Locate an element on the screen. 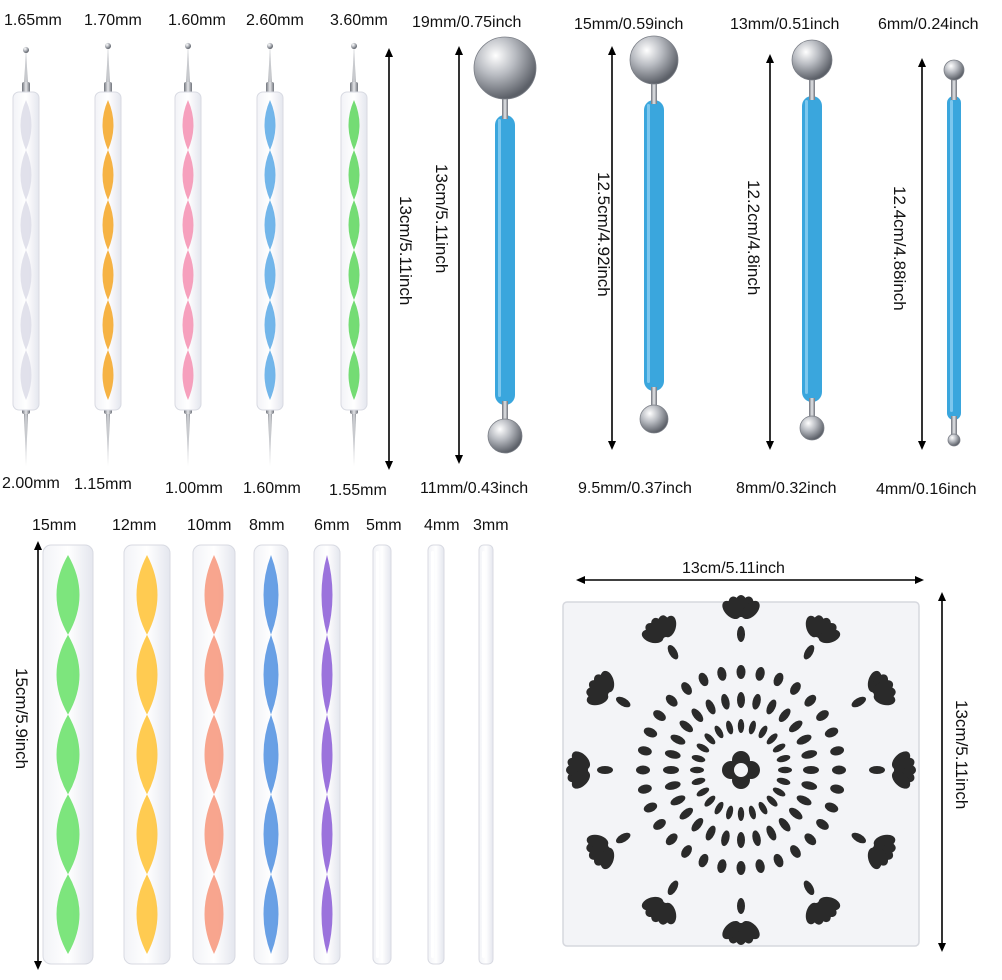 This screenshot has height=980, width=1002. rod-highlight is located at coordinates (377, 754).